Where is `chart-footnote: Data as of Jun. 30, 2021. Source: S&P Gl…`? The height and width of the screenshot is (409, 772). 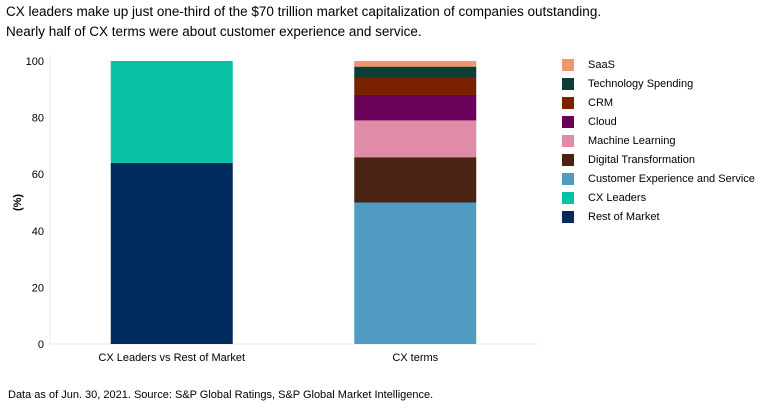
chart-footnote: Data as of Jun. 30, 2021. Source: S&P Gl… is located at coordinates (221, 395).